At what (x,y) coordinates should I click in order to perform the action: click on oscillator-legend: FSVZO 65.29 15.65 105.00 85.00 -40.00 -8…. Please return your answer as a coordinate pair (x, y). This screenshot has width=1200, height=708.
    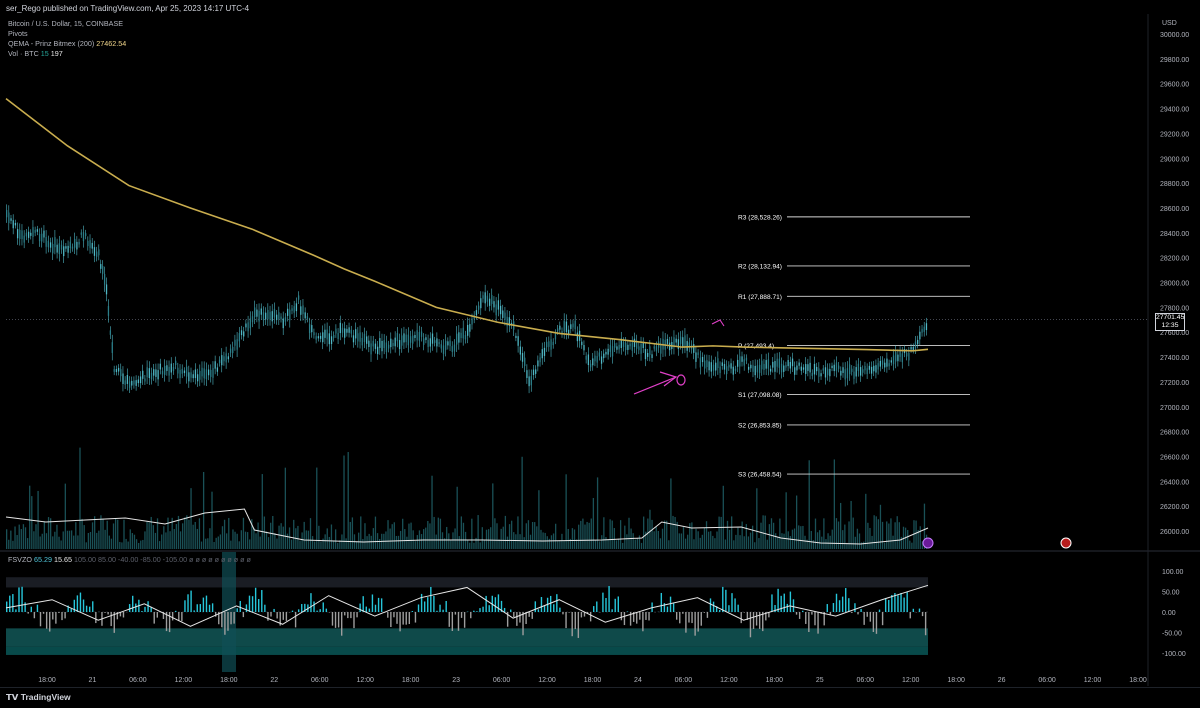
    Looking at the image, I should click on (129, 559).